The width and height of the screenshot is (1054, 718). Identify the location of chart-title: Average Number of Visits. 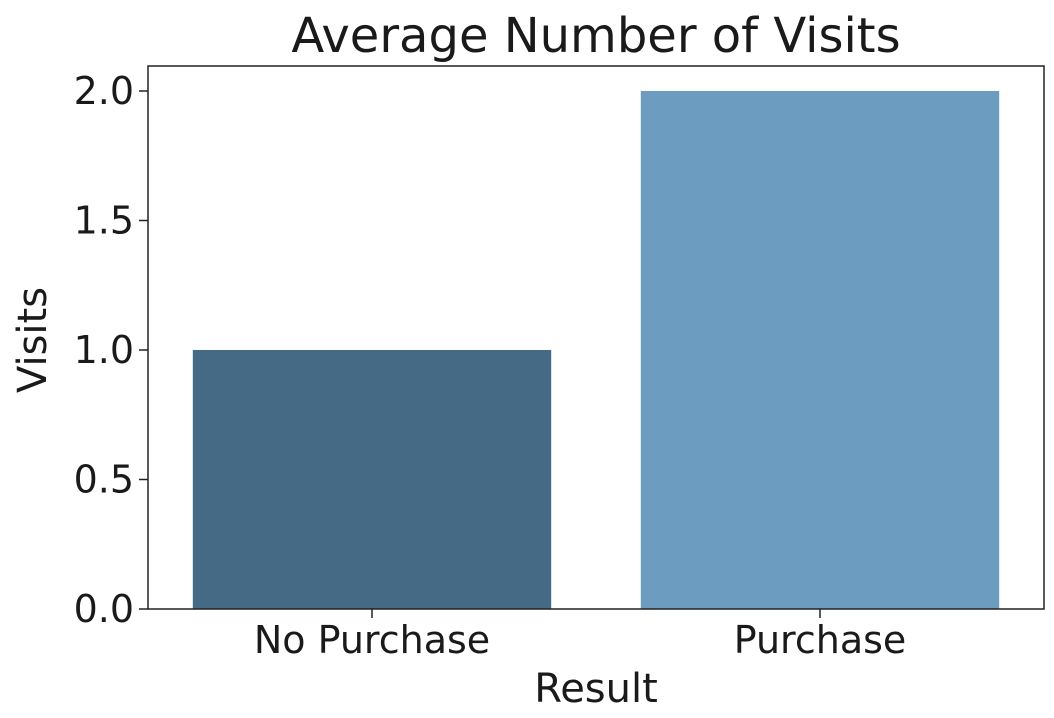
(595, 36).